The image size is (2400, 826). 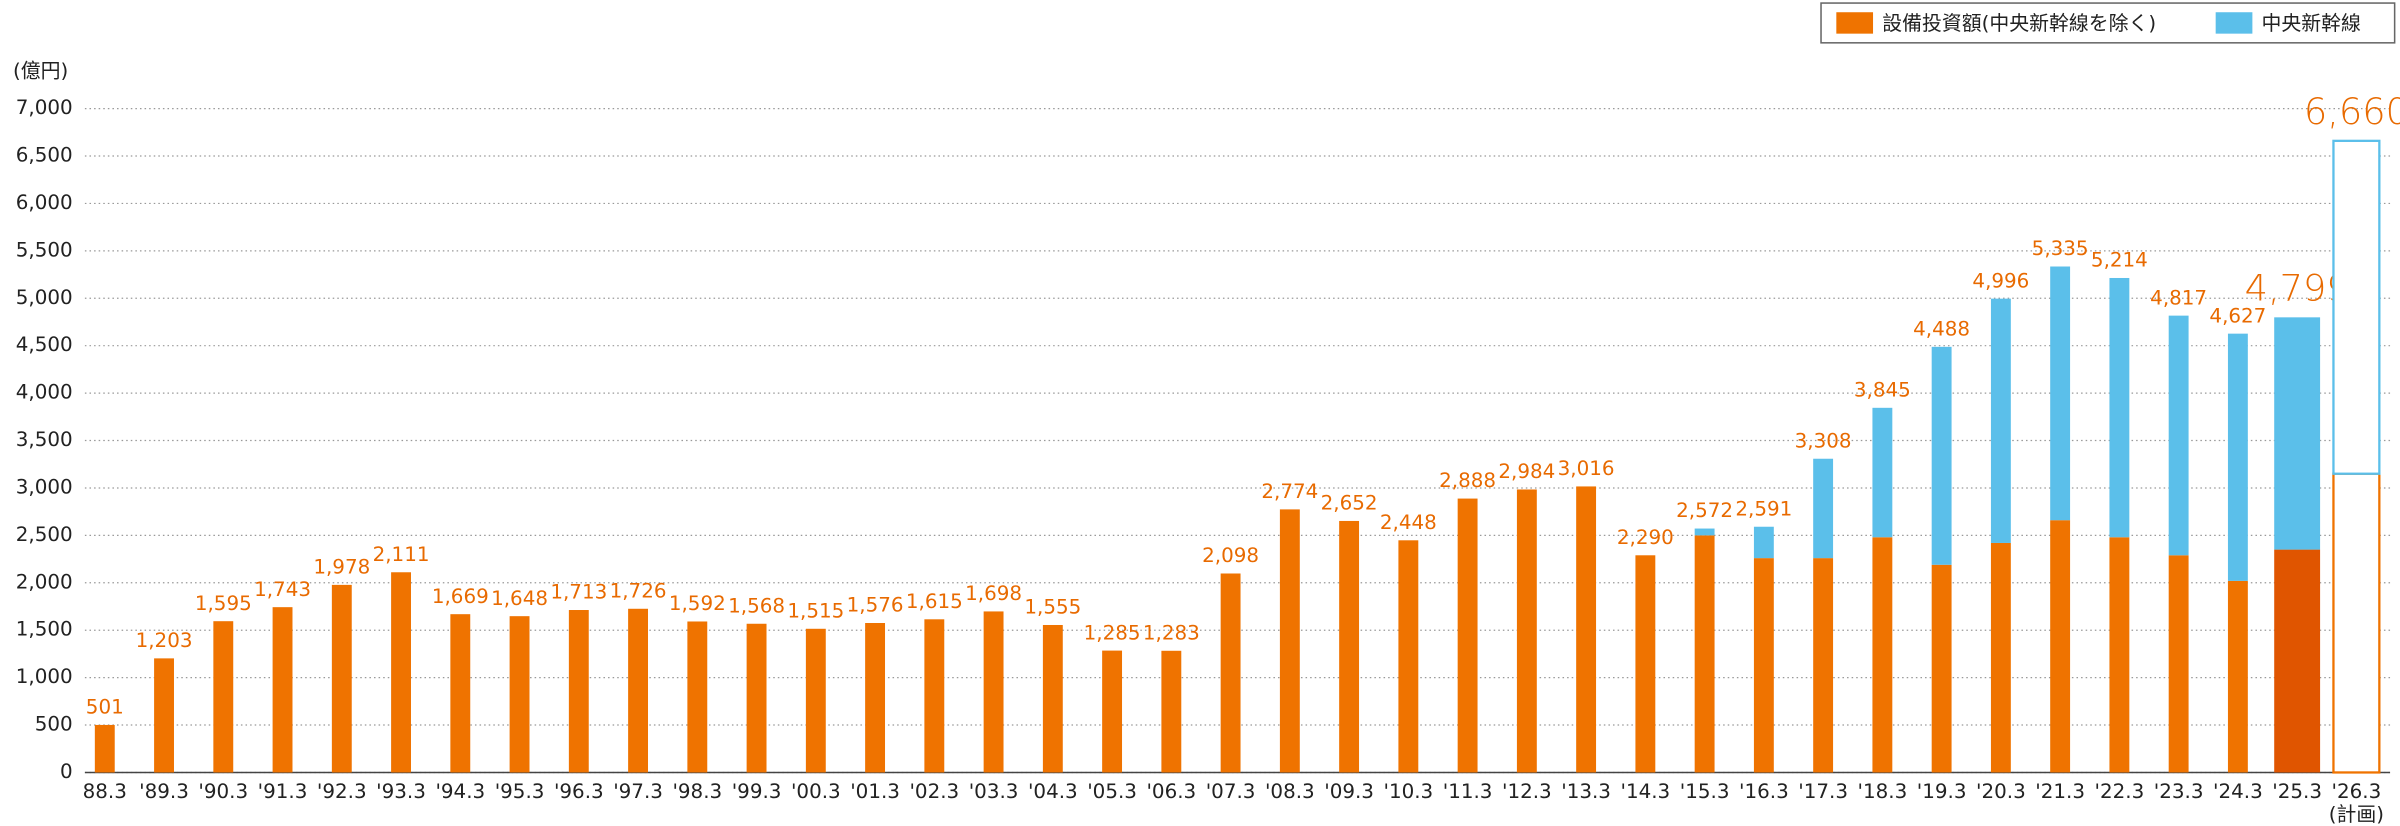 What do you see at coordinates (1408, 791) in the screenshot?
I see `x-tick-label: '10.3` at bounding box center [1408, 791].